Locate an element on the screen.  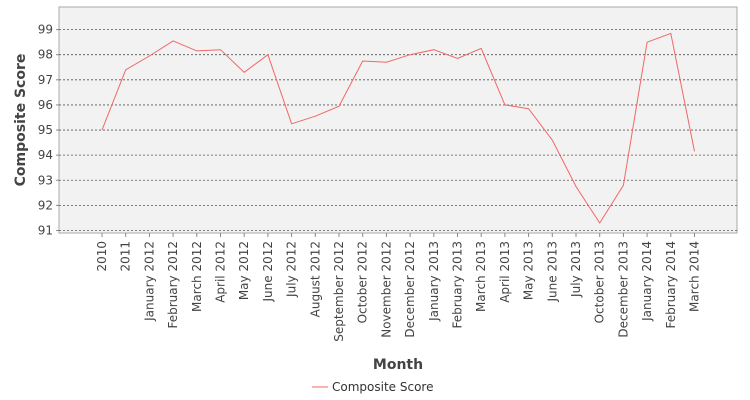
x-tick-label: May 2012 is located at coordinates (244, 270).